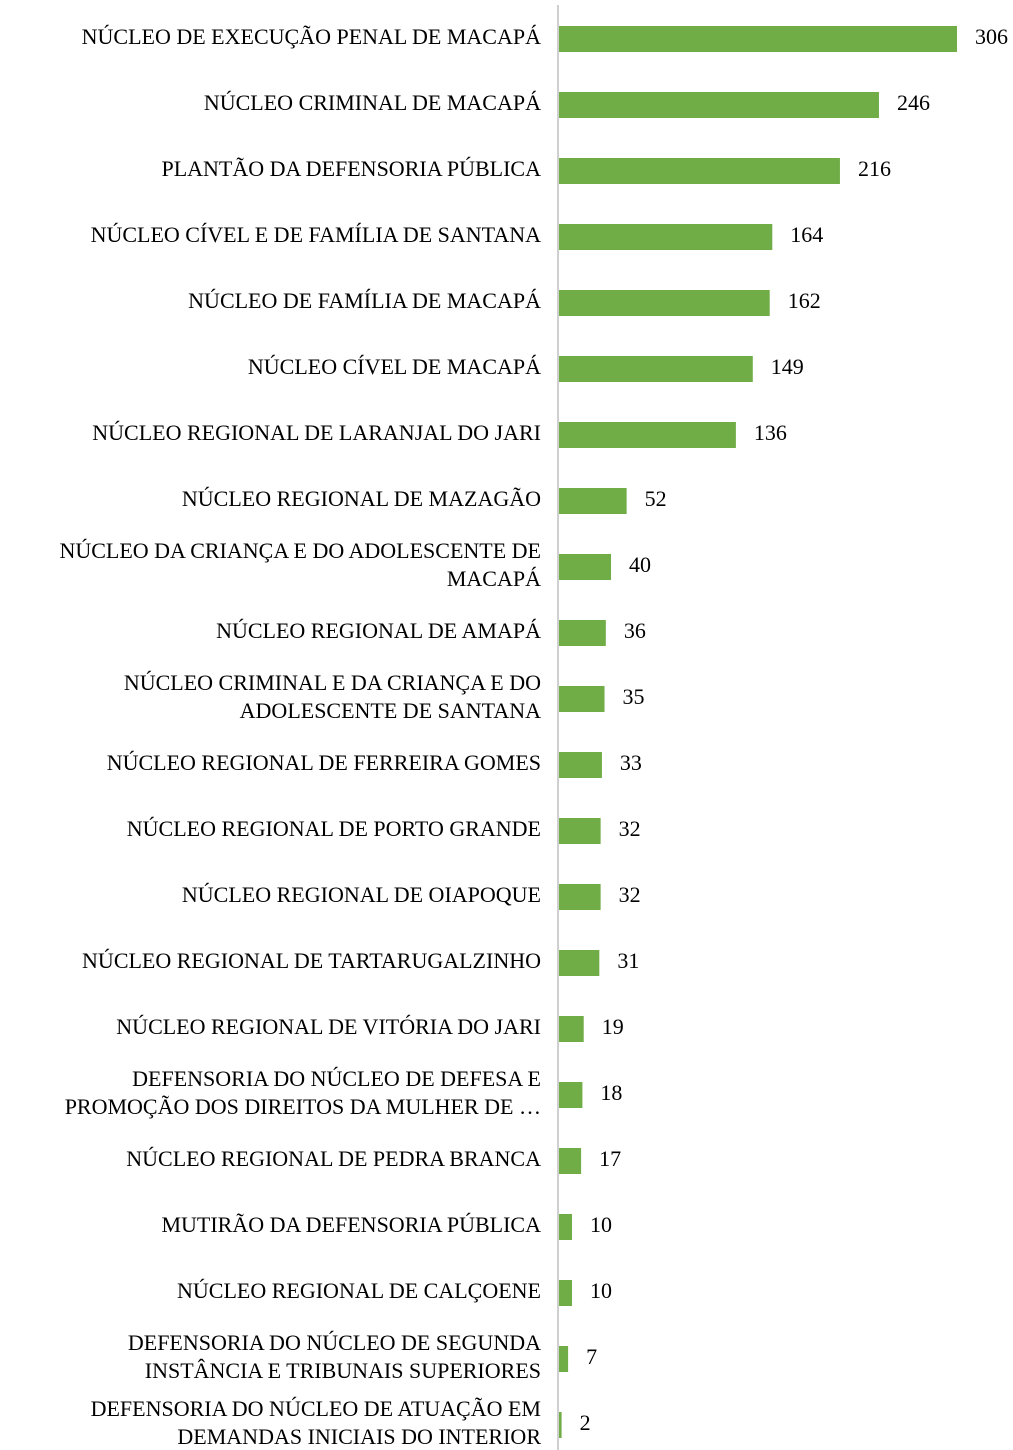  What do you see at coordinates (613, 1026) in the screenshot?
I see `value-label: 19` at bounding box center [613, 1026].